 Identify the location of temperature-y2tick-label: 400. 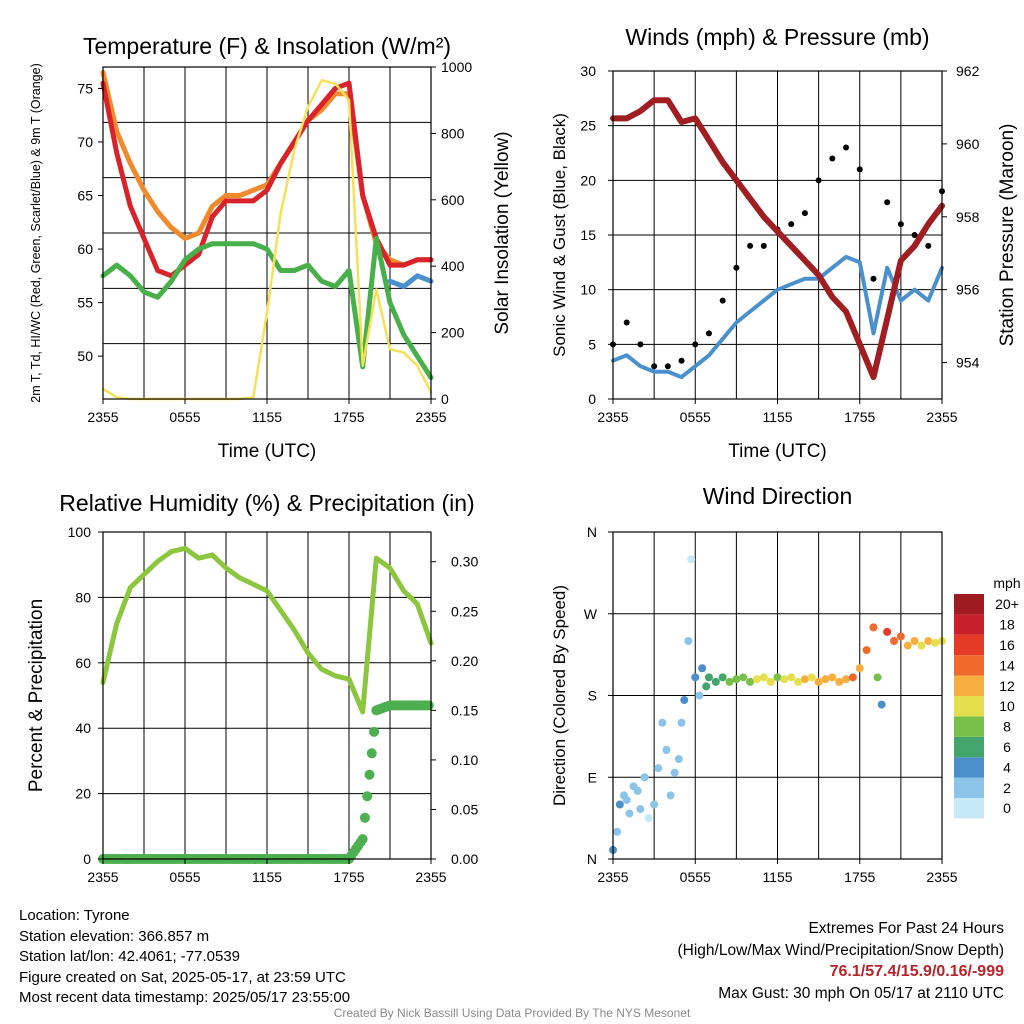
(453, 266).